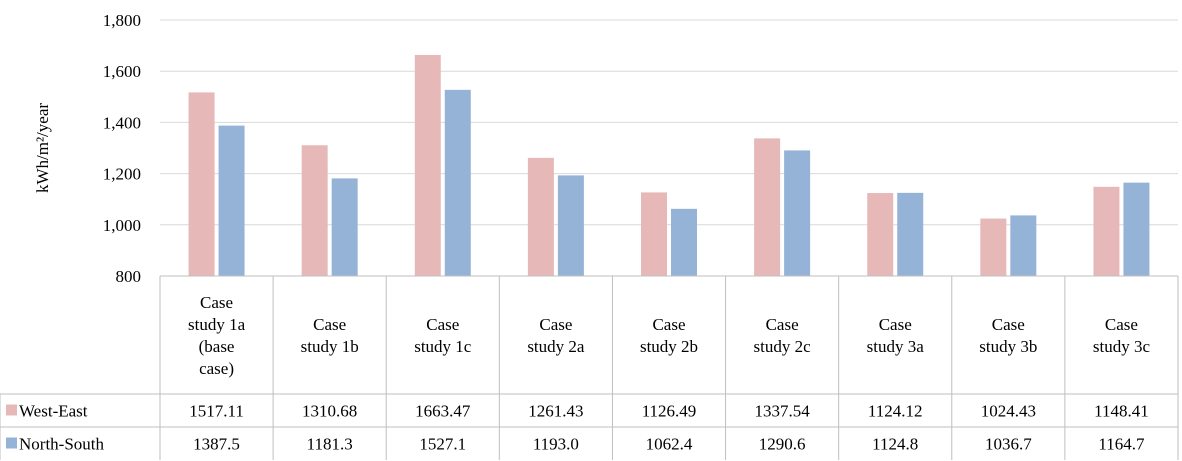  What do you see at coordinates (443, 335) in the screenshot?
I see `category-label: Case study 1c` at bounding box center [443, 335].